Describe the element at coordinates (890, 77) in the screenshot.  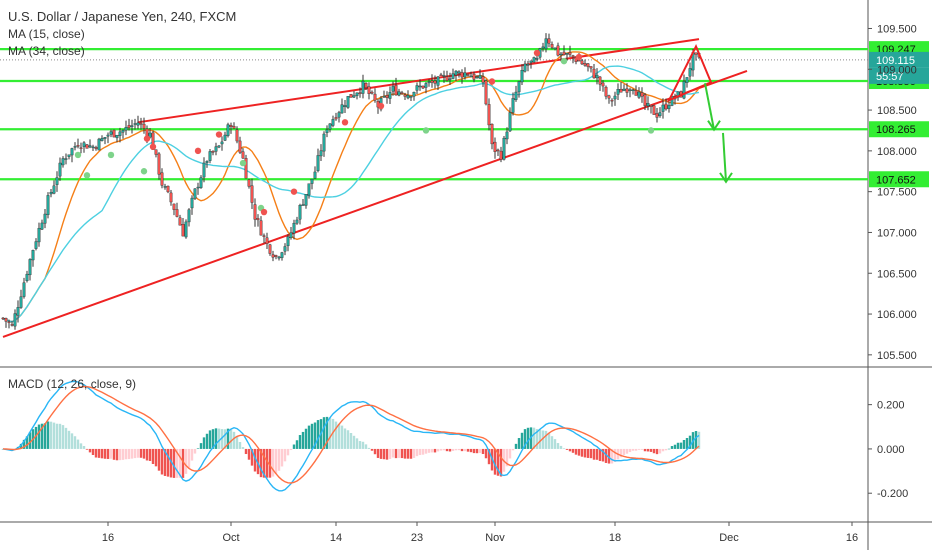
I see `countdown-label: 55:57` at that location.